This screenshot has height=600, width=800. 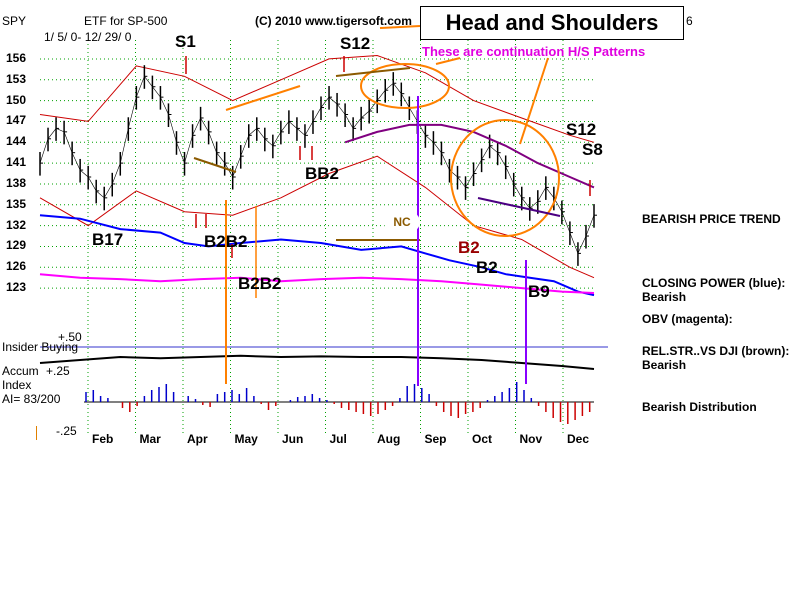 What do you see at coordinates (246, 439) in the screenshot?
I see `x-tick-label: May` at bounding box center [246, 439].